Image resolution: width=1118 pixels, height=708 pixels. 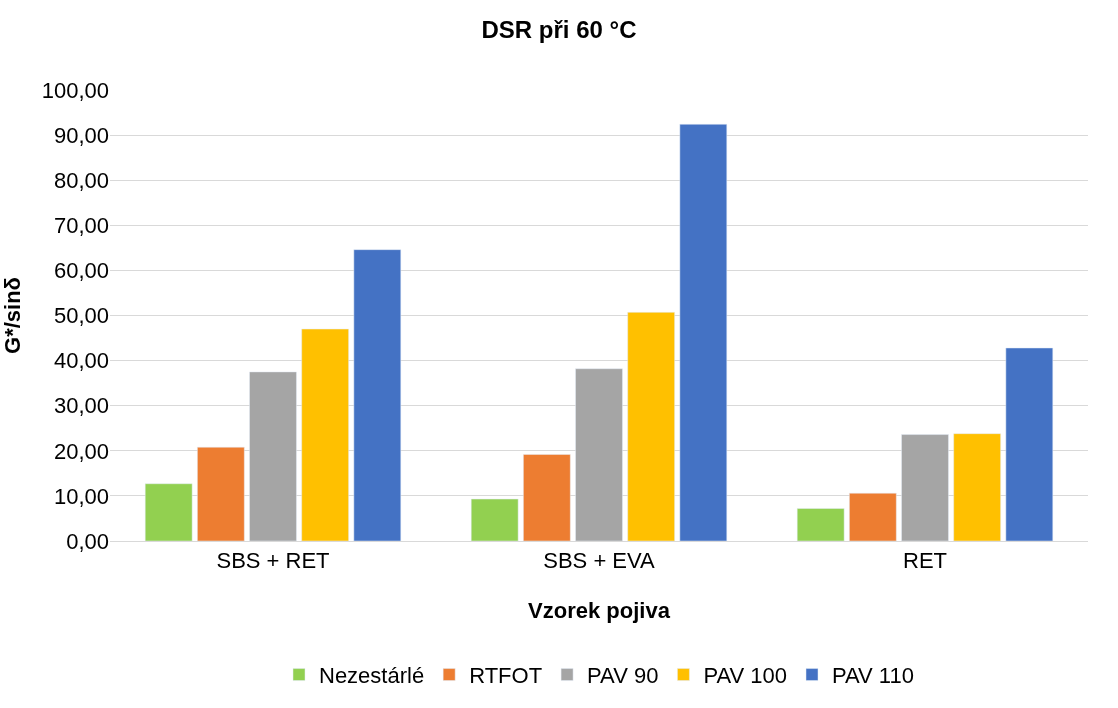 I want to click on x-axis-title: Vzorek pojiva, so click(x=599, y=611).